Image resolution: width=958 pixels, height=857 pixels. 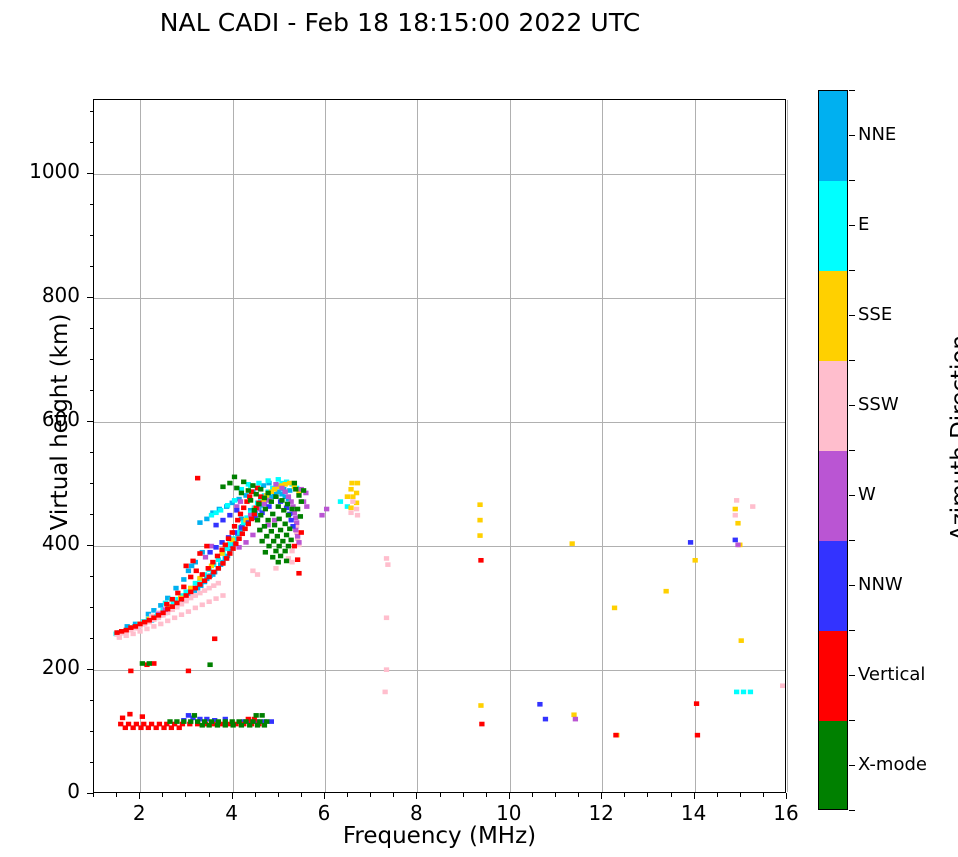 I want to click on x-tick-label: 10, so click(x=509, y=813).